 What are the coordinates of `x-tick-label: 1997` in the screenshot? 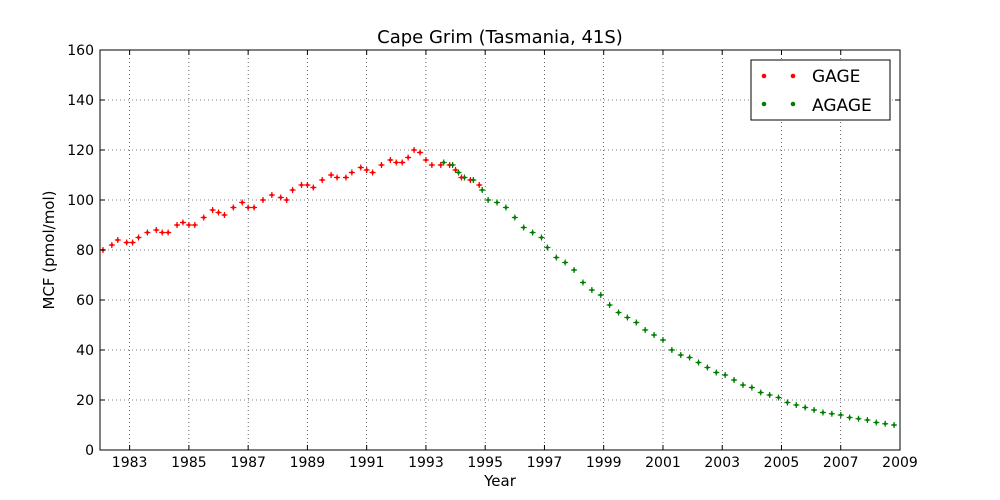 It's located at (545, 463).